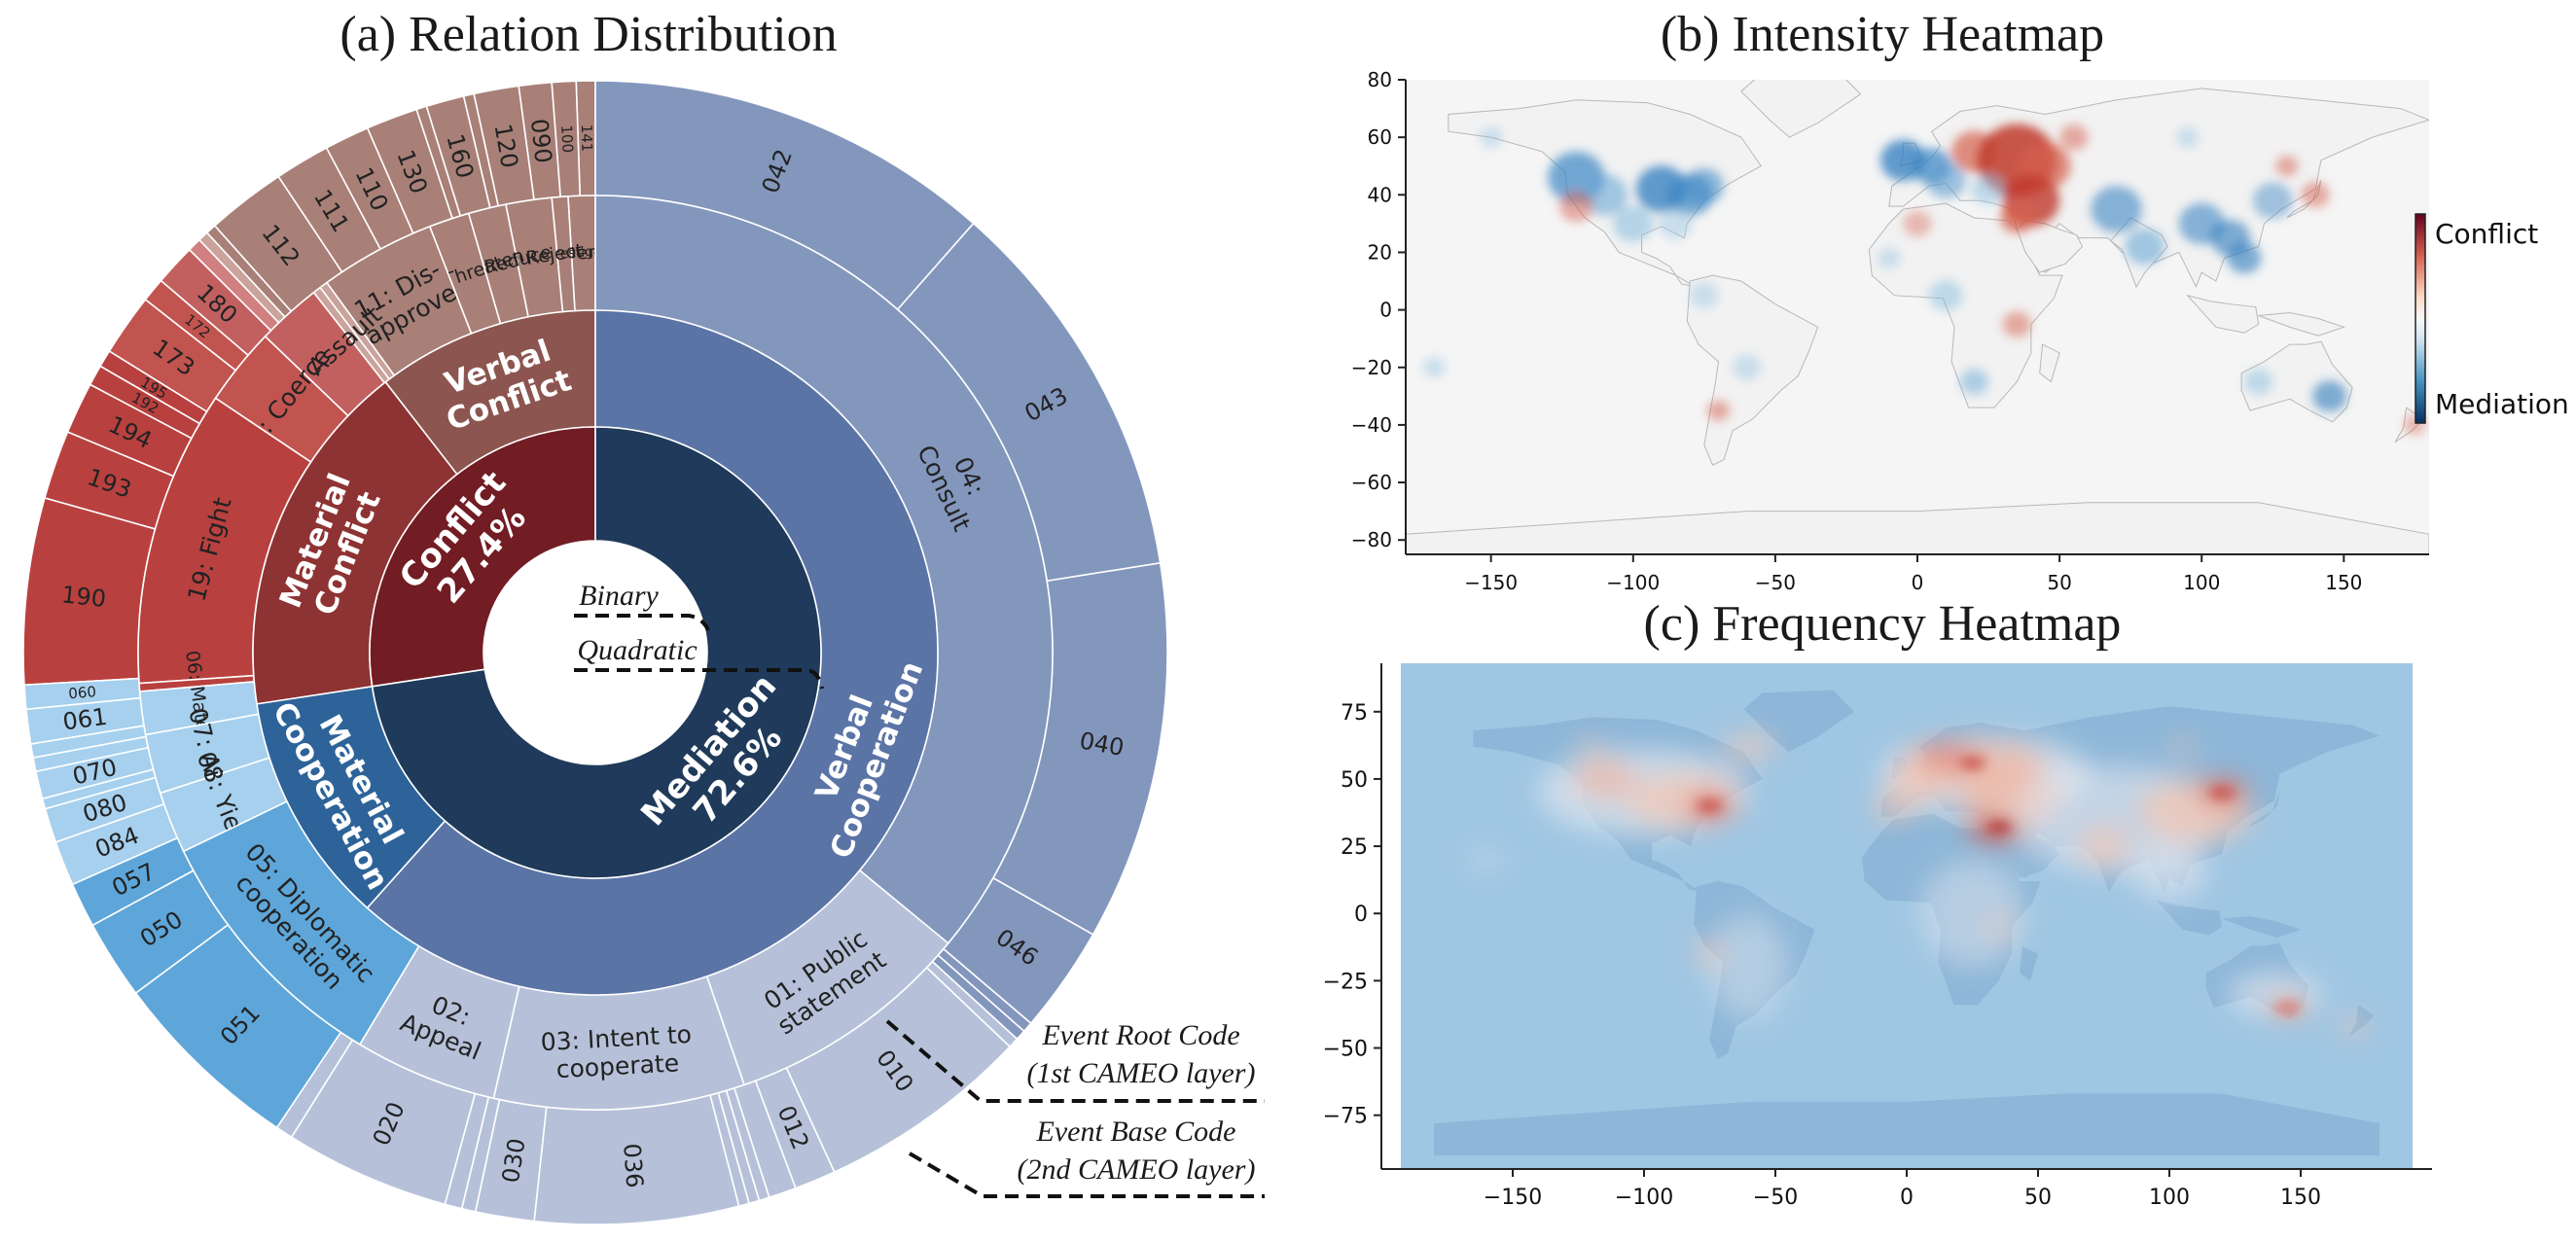 Image resolution: width=2576 pixels, height=1241 pixels. What do you see at coordinates (1354, 780) in the screenshot?
I see `y-tick-label: 50` at bounding box center [1354, 780].